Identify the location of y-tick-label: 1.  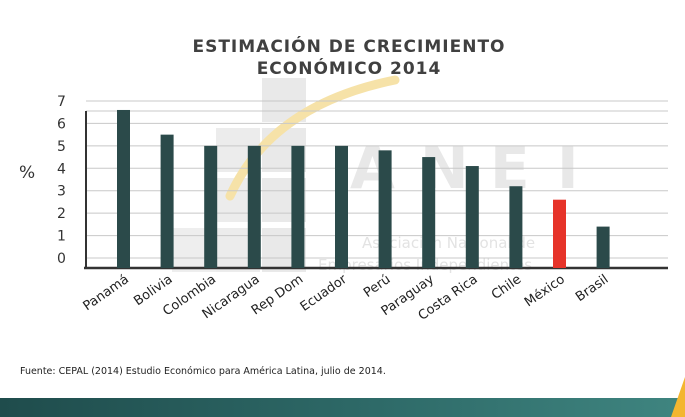
(61, 237).